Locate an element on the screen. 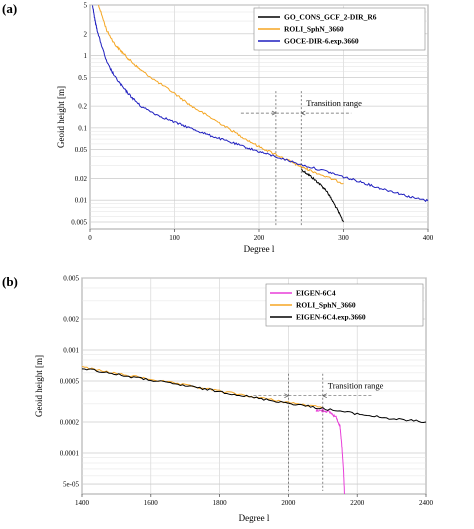  x-tick-label: 2000 is located at coordinates (288, 503).